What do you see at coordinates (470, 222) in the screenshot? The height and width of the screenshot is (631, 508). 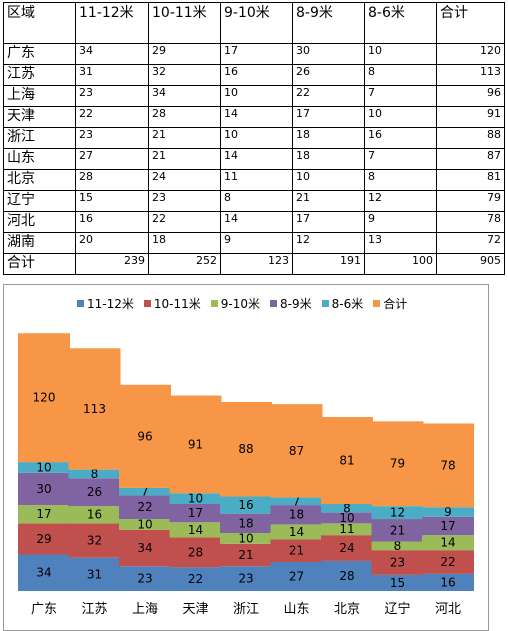 I see `table-cell: 78` at bounding box center [470, 222].